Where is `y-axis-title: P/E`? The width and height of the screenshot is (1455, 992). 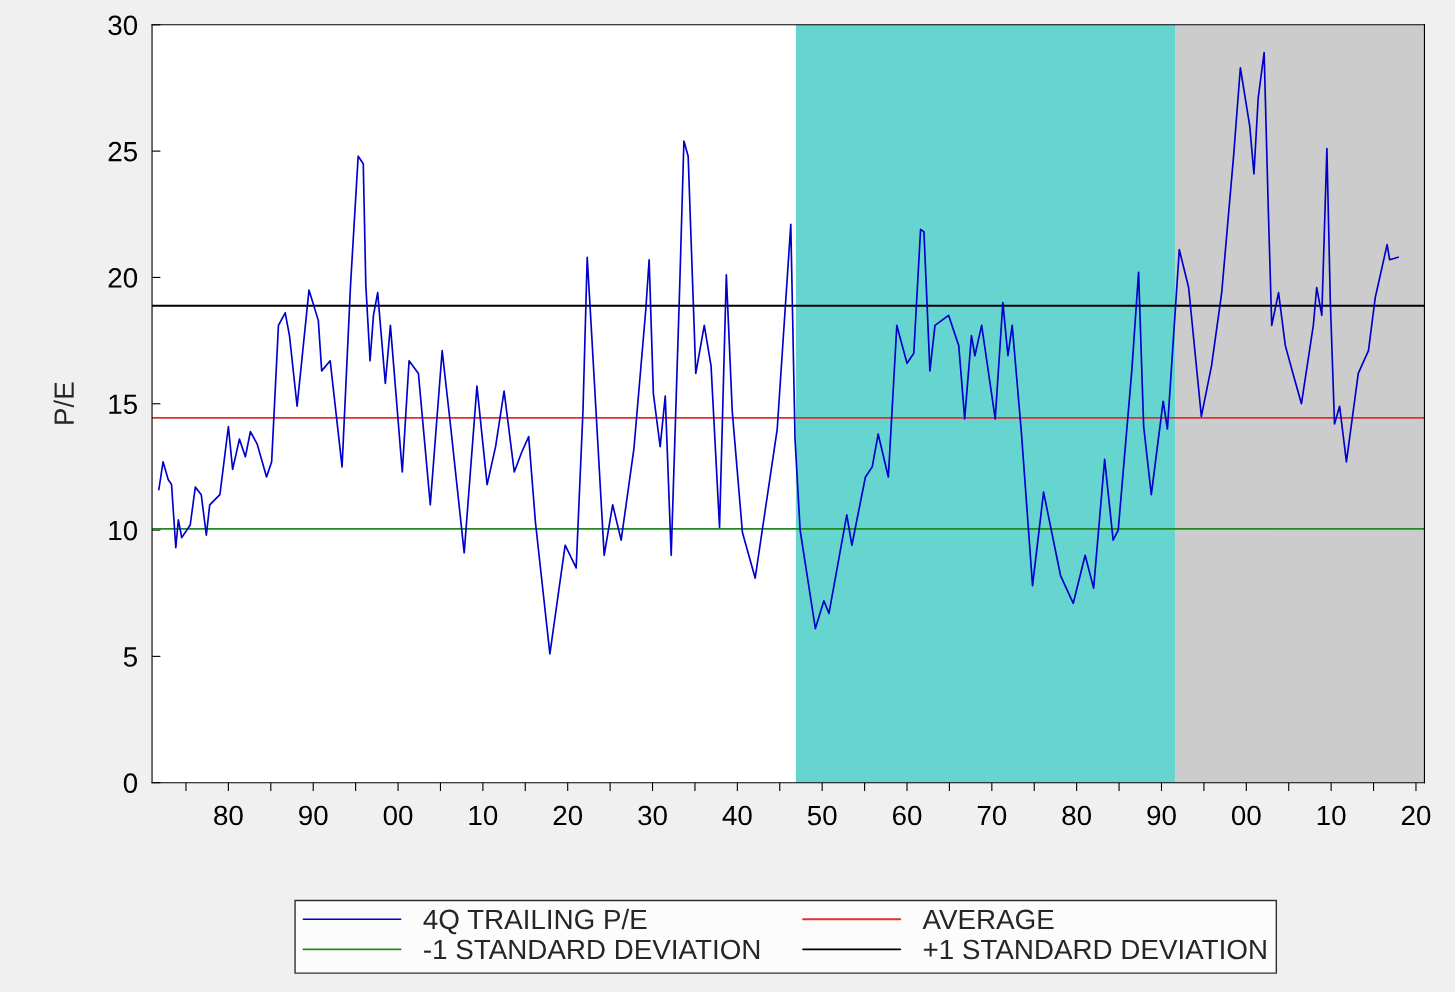
y-axis-title: P/E is located at coordinates (63, 403).